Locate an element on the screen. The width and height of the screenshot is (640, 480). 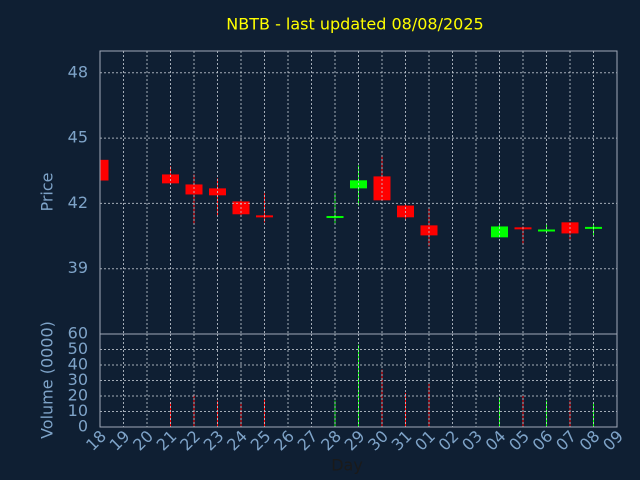
y-tick-label: 20 is located at coordinates (78, 395).